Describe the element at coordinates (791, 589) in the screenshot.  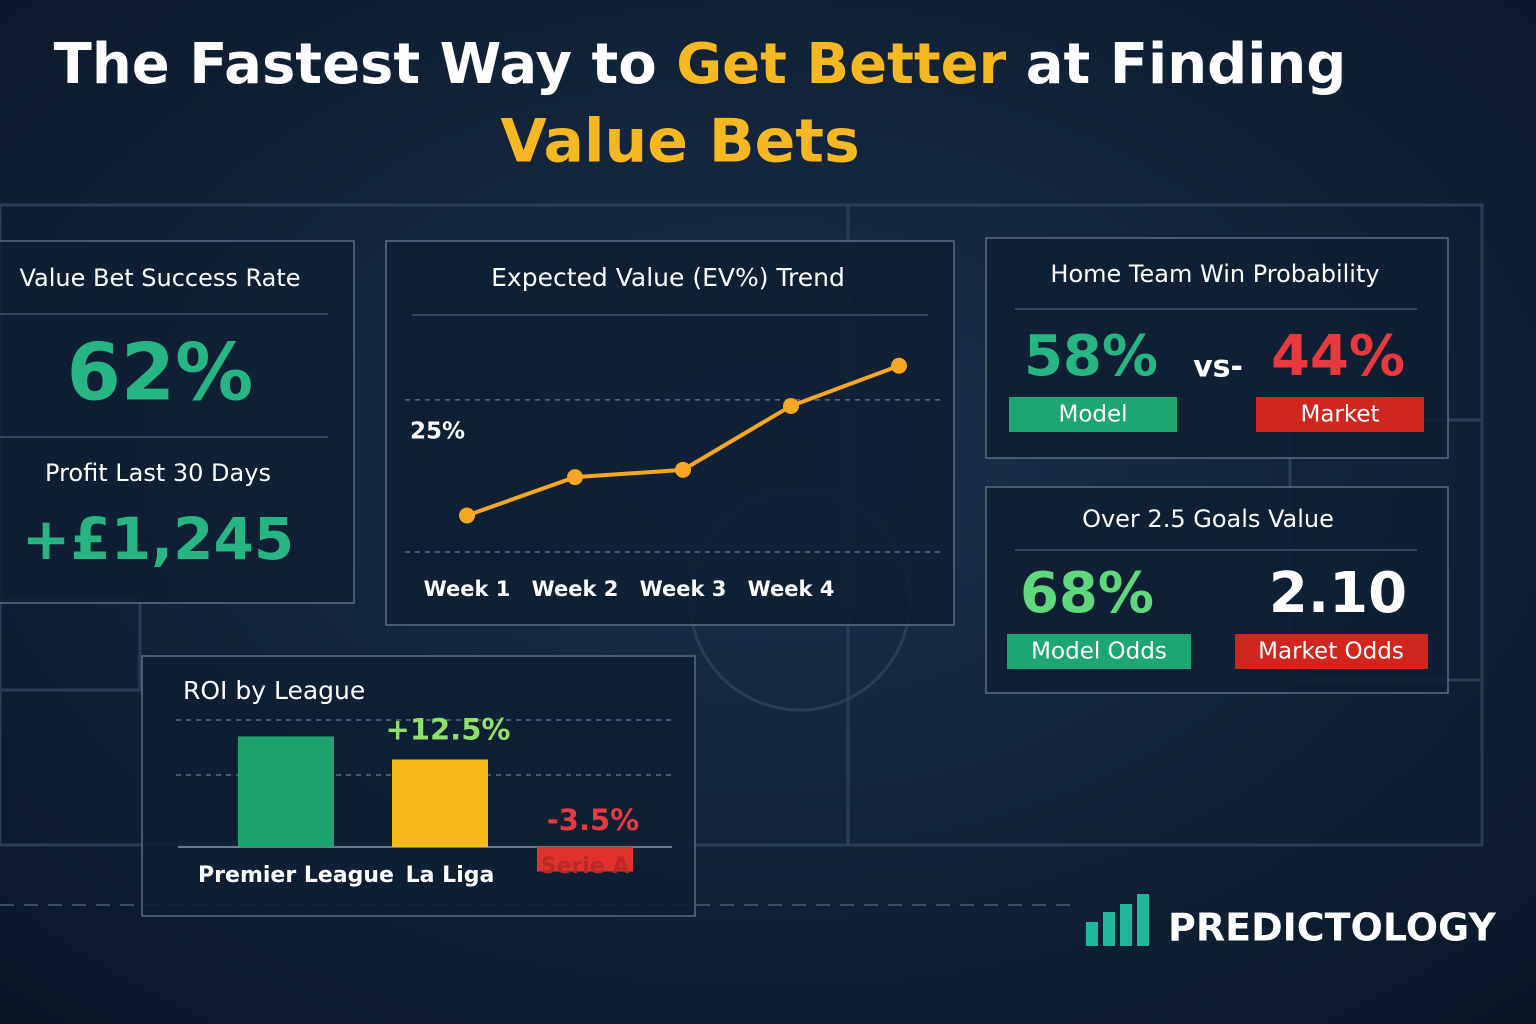
I see `x-tick-label: Week 4` at that location.